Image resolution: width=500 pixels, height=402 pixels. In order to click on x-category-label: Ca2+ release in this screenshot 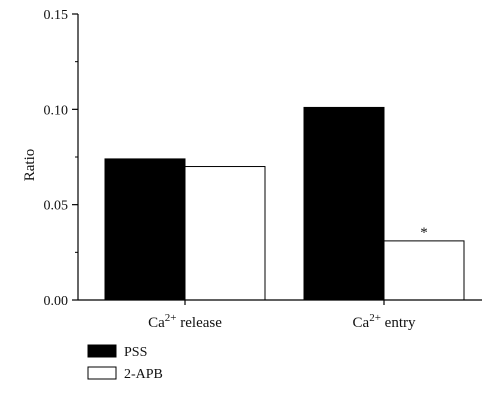, I will do `click(185, 321)`.